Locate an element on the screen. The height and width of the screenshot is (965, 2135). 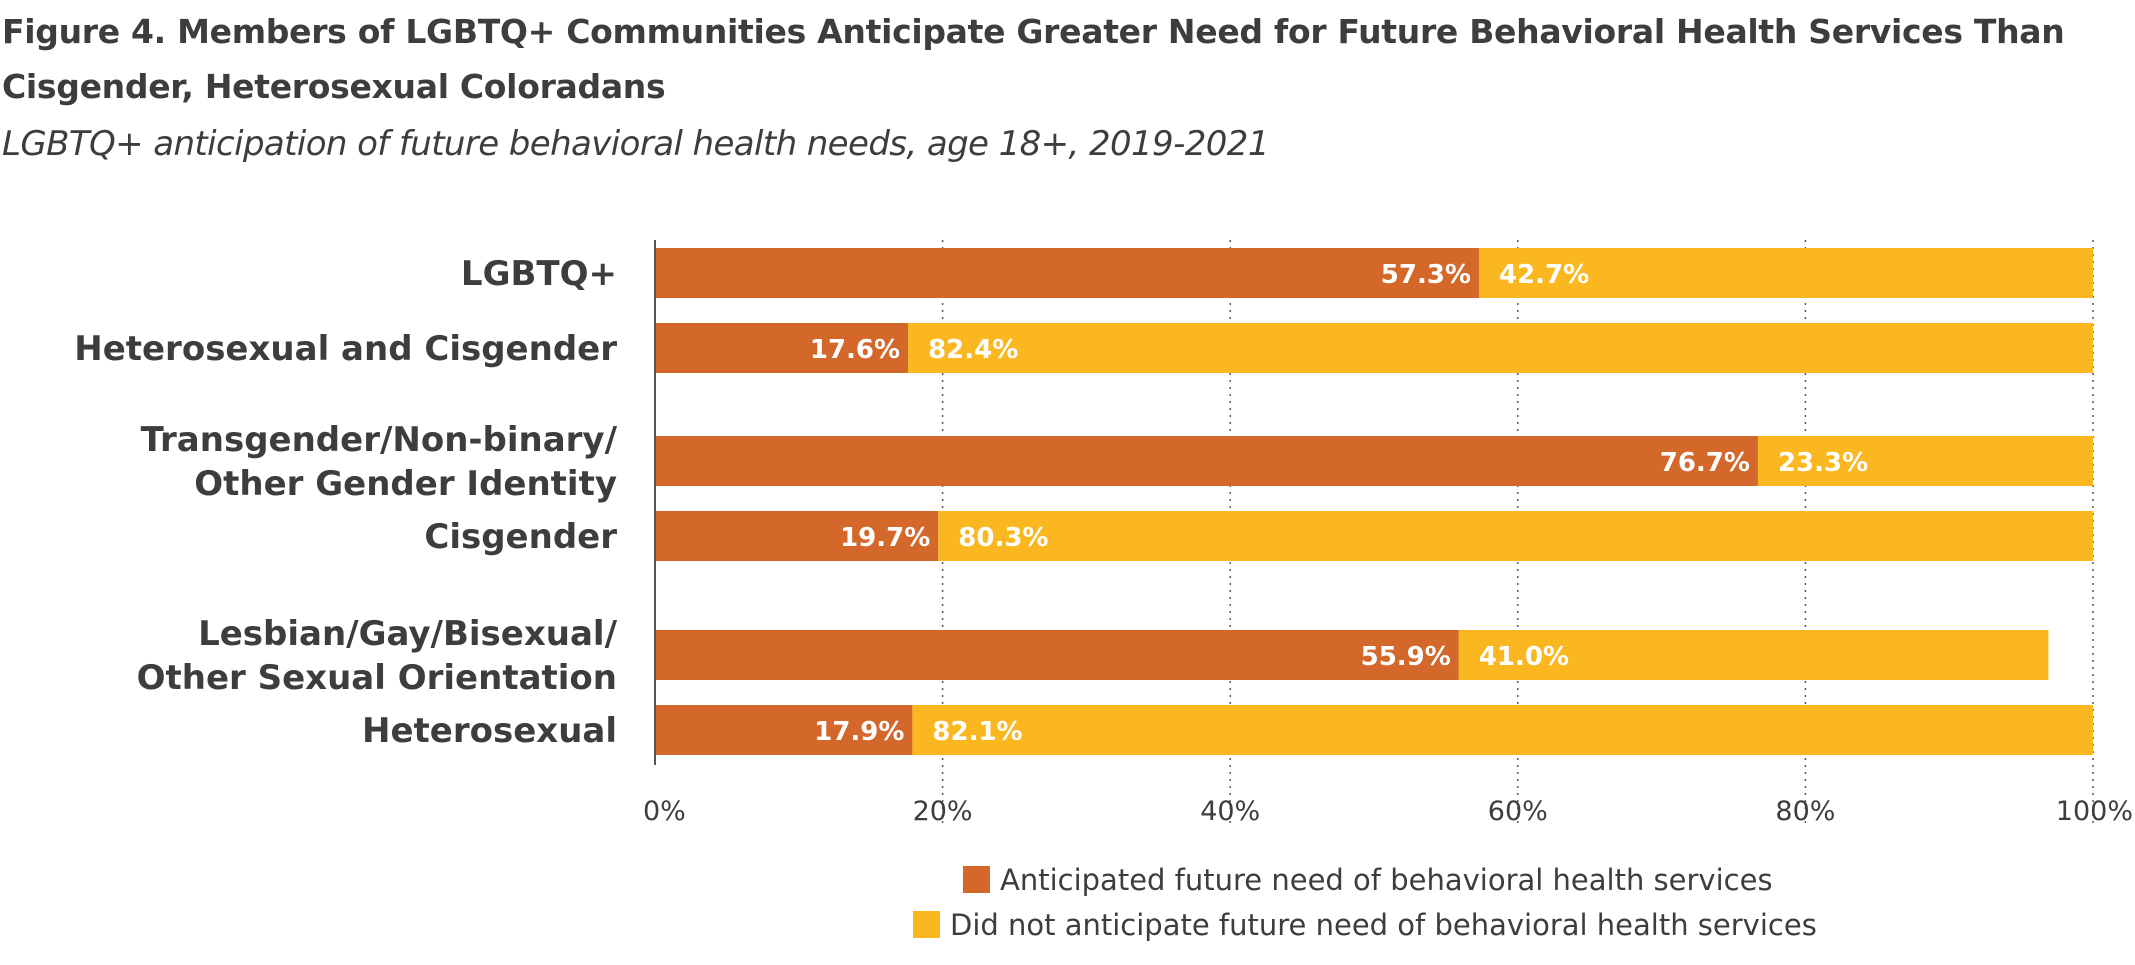
data-label: 82.1% is located at coordinates (977, 732).